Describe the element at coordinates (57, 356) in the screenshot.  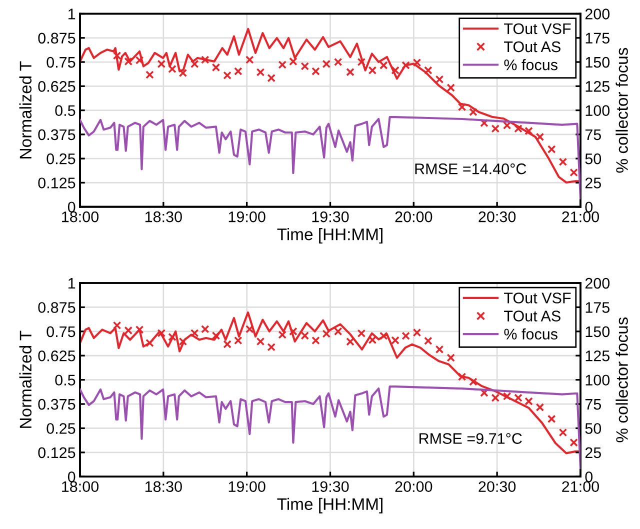
I see `y-tick-label: 0.625` at that location.